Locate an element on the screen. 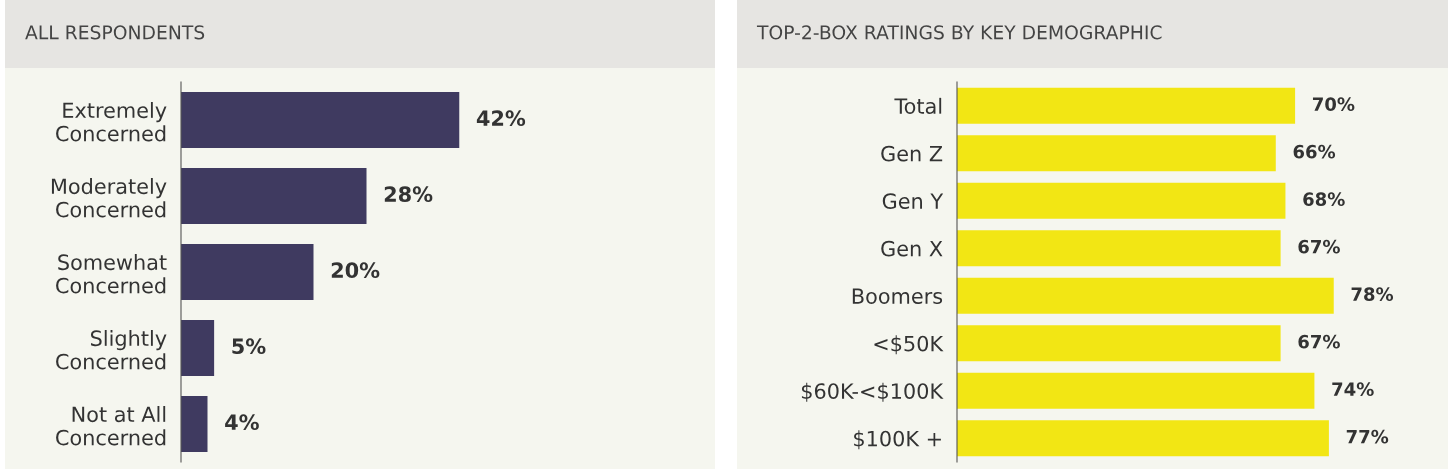 The width and height of the screenshot is (1448, 469). data-label: 42% is located at coordinates (501, 118).